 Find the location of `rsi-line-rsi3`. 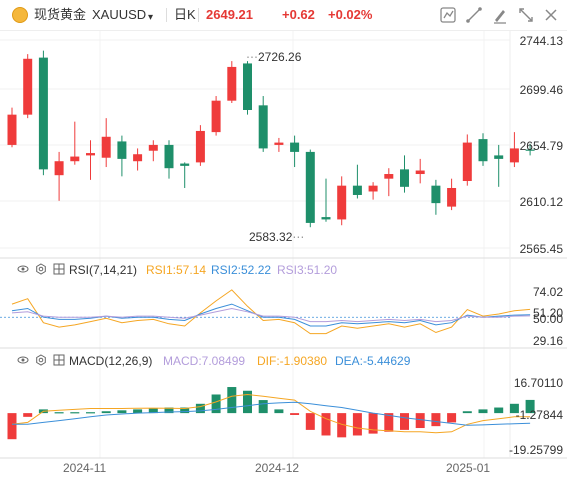

rsi-line-rsi3 is located at coordinates (271, 315).